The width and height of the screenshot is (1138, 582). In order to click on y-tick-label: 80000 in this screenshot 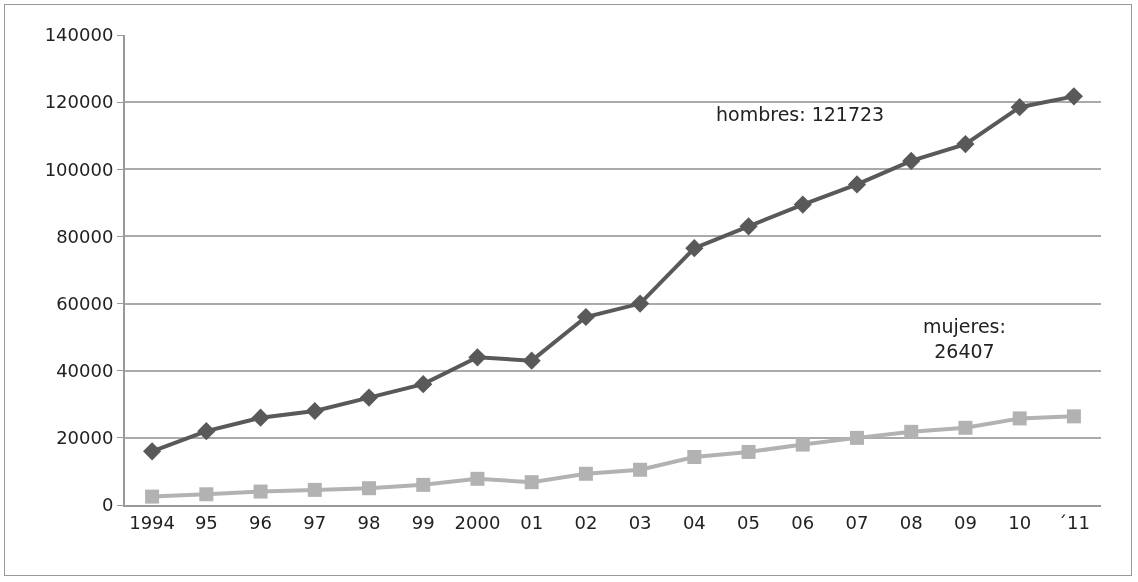, I will do `click(85, 236)`.